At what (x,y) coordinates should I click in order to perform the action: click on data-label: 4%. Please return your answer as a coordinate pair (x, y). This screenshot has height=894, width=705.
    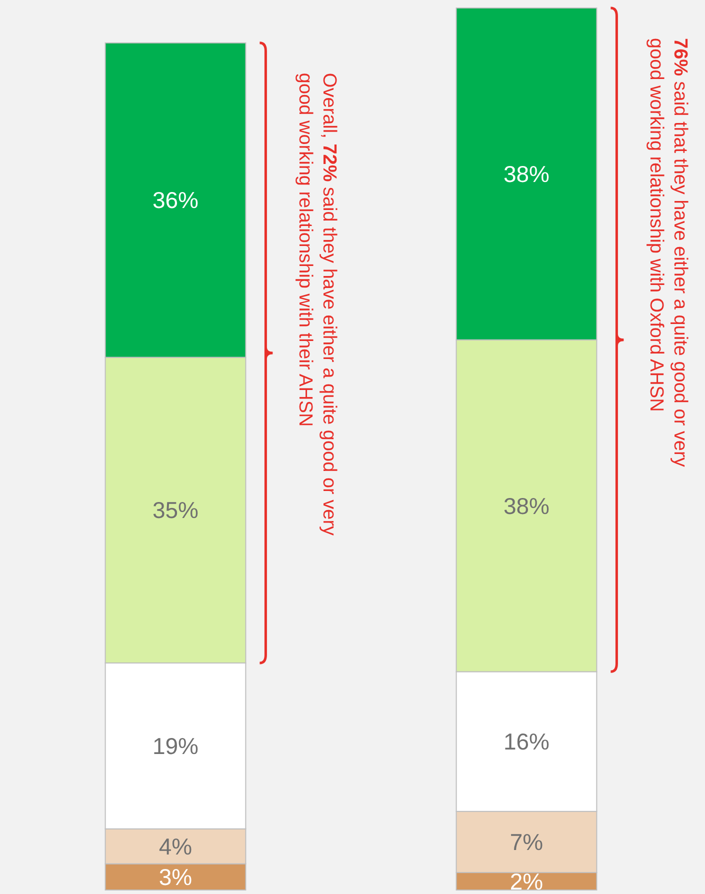
    Looking at the image, I should click on (175, 846).